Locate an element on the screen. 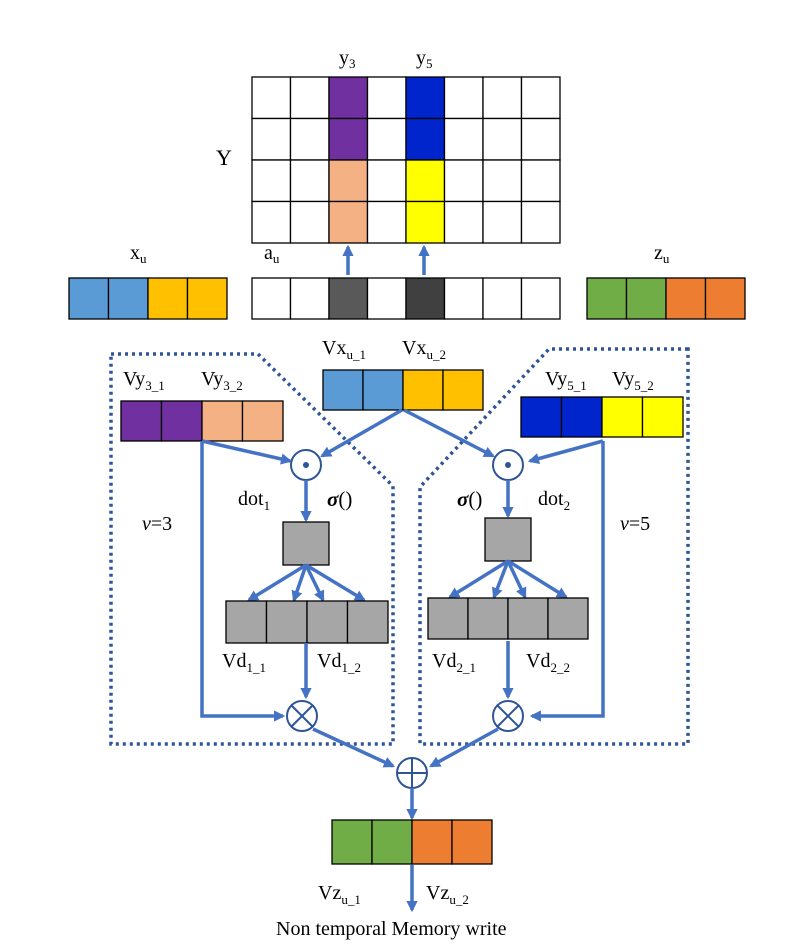 The height and width of the screenshot is (951, 791). caption: Non temporal Memory write is located at coordinates (391, 929).